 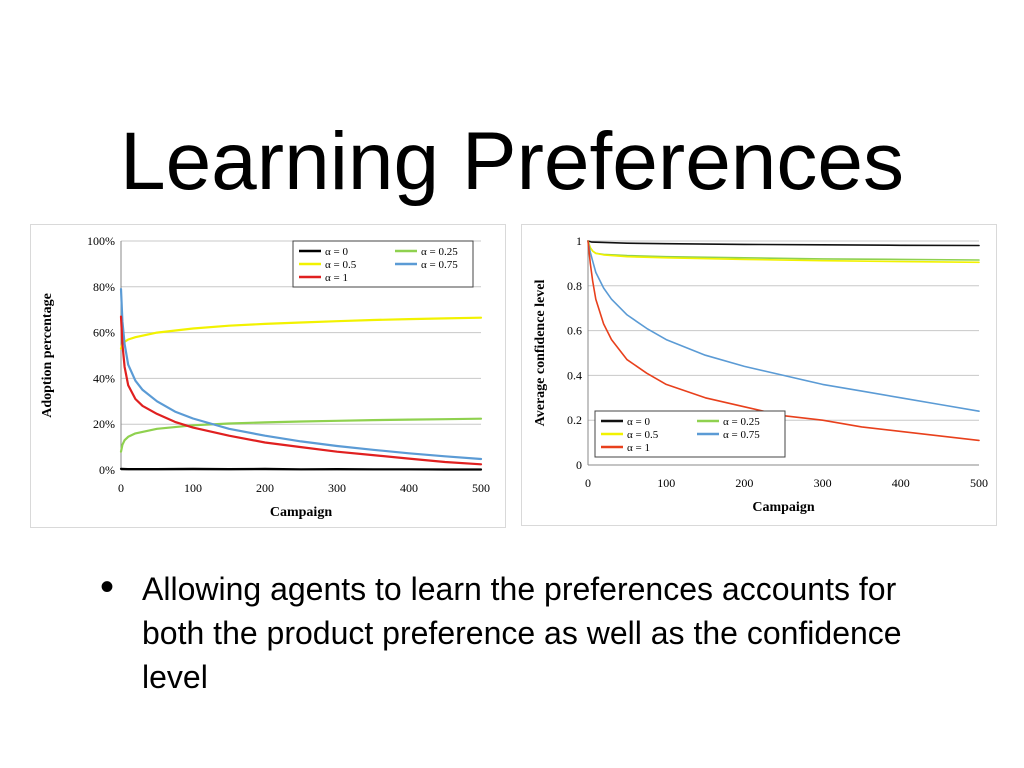 I want to click on slide-title: Learning Preferences, so click(x=512, y=161).